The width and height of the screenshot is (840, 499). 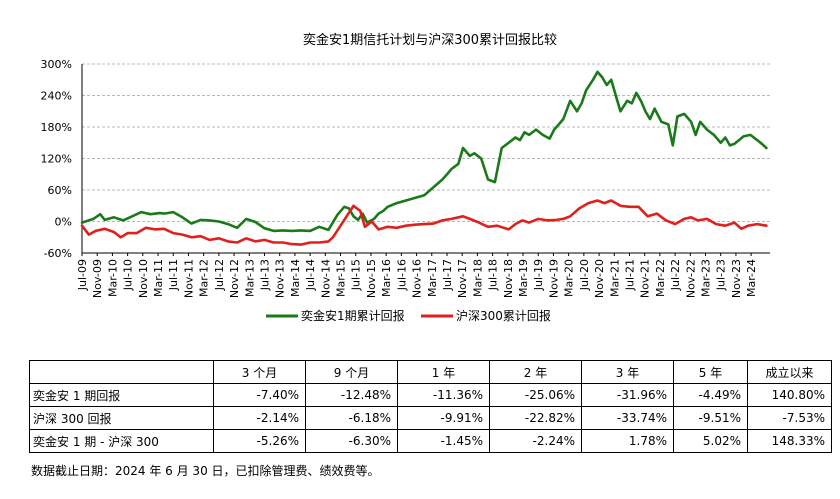 What do you see at coordinates (789, 395) in the screenshot?
I see `table-cell: 140.80%` at bounding box center [789, 395].